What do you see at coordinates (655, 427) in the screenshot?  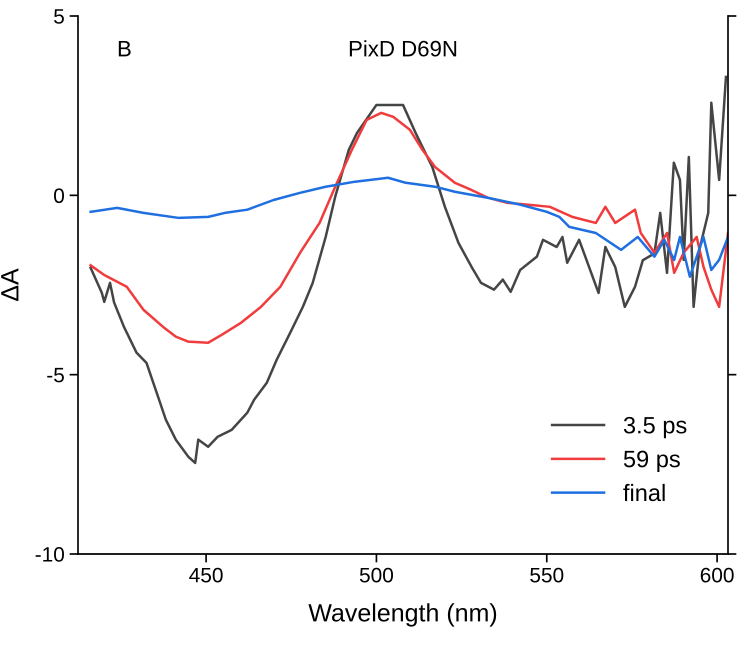 I see `legend-label: 3.5 ps` at bounding box center [655, 427].